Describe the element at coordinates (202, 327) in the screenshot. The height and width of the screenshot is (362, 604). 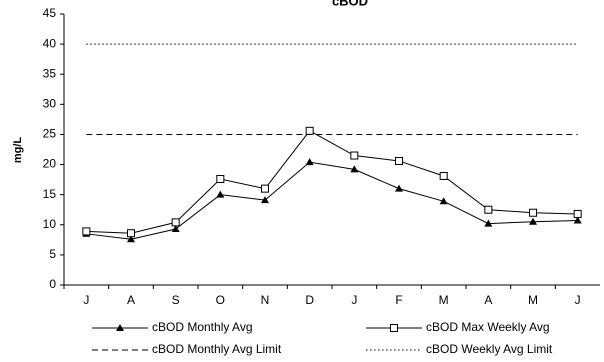
I see `legend-label: cBOD Monthly Avg` at that location.